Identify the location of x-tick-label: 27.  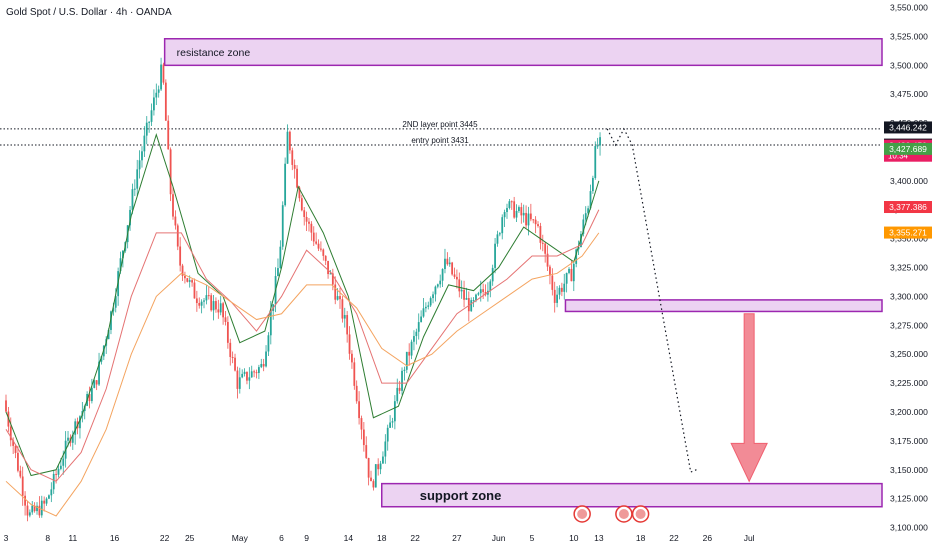
(457, 538).